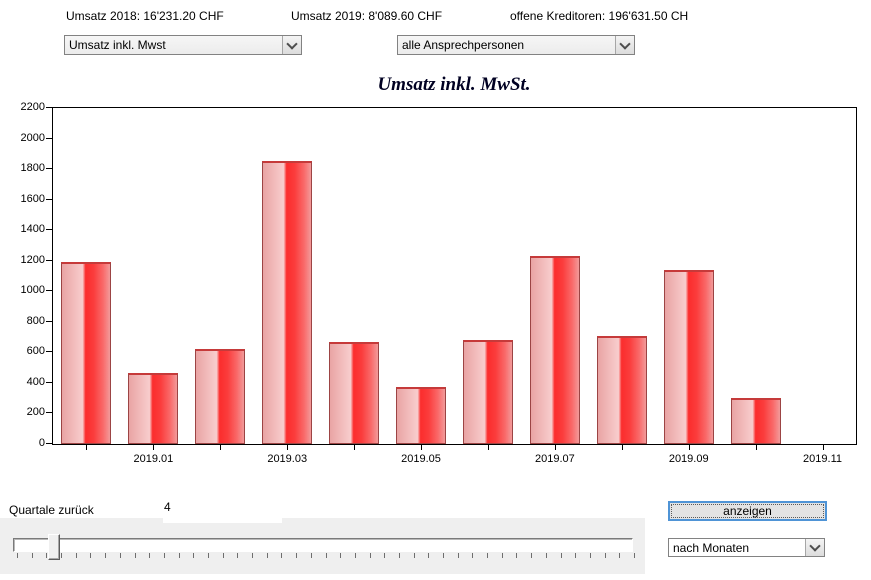 The height and width of the screenshot is (580, 871). I want to click on bar-2019.09, so click(688, 357).